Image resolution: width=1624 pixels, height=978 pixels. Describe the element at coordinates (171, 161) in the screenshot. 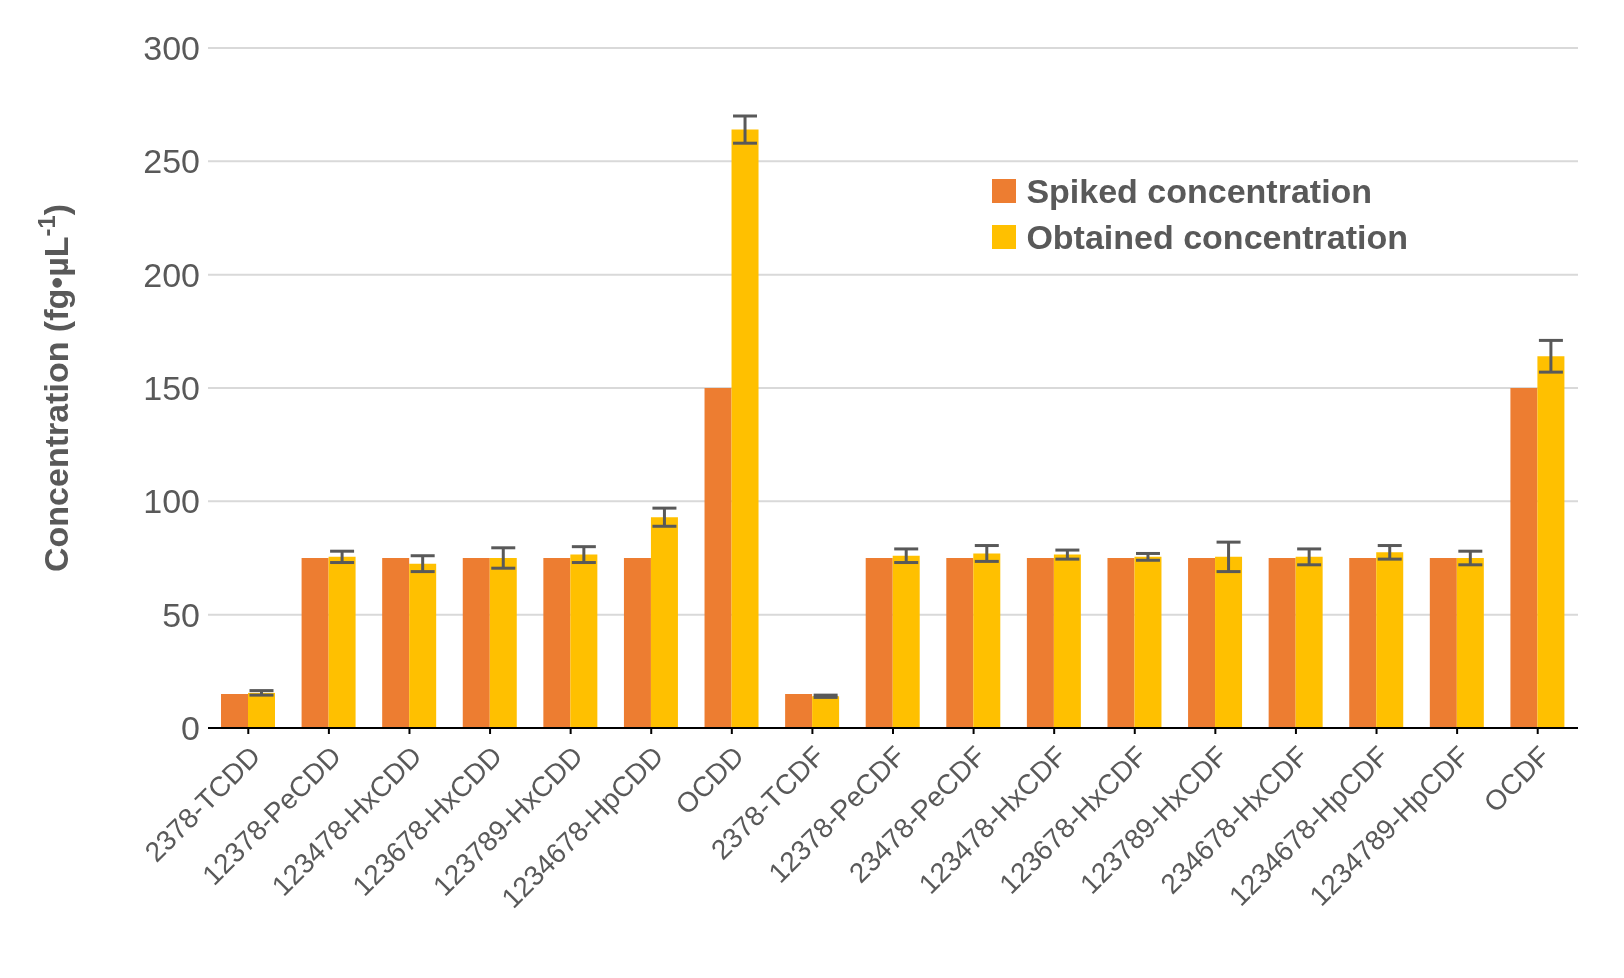

I see `y-tick-label: 250` at that location.